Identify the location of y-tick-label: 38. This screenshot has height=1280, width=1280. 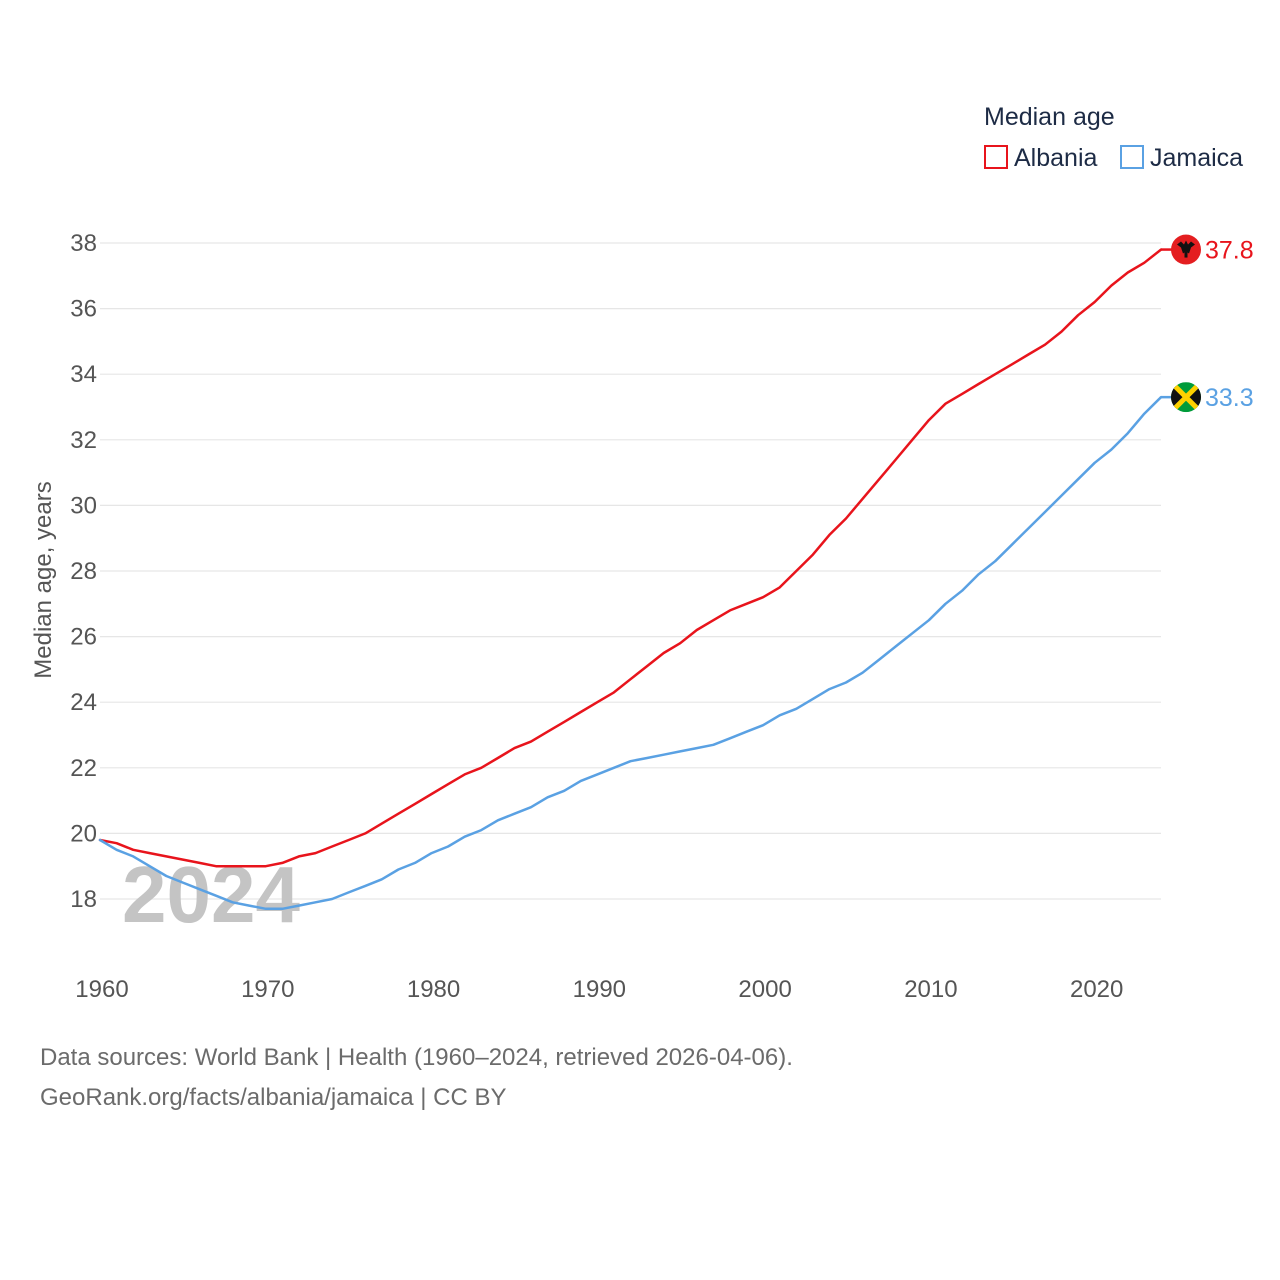
(83, 243).